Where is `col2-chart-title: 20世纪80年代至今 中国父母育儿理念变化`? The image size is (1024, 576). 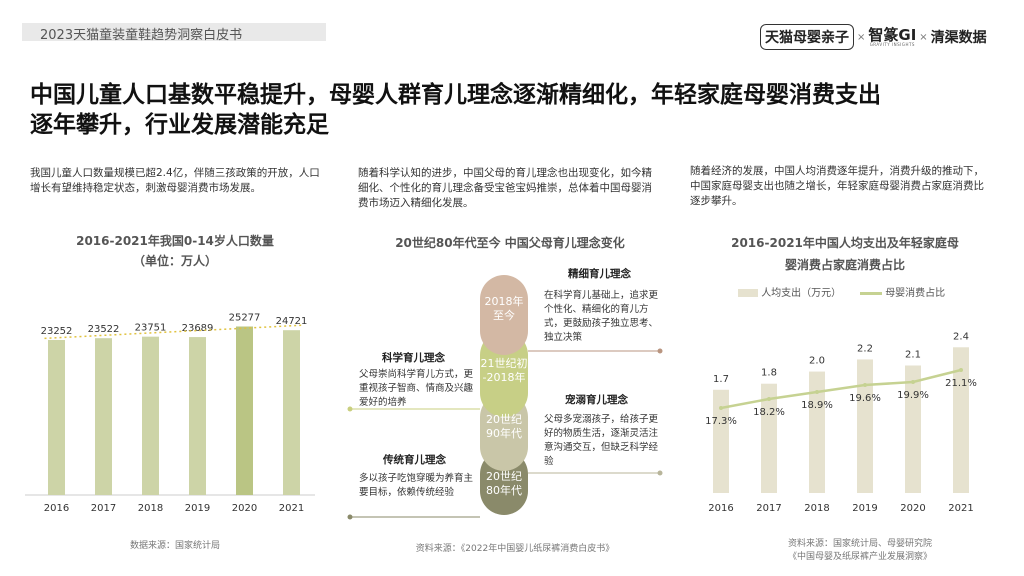 col2-chart-title: 20世纪80年代至今 中国父母育儿理念变化 is located at coordinates (510, 243).